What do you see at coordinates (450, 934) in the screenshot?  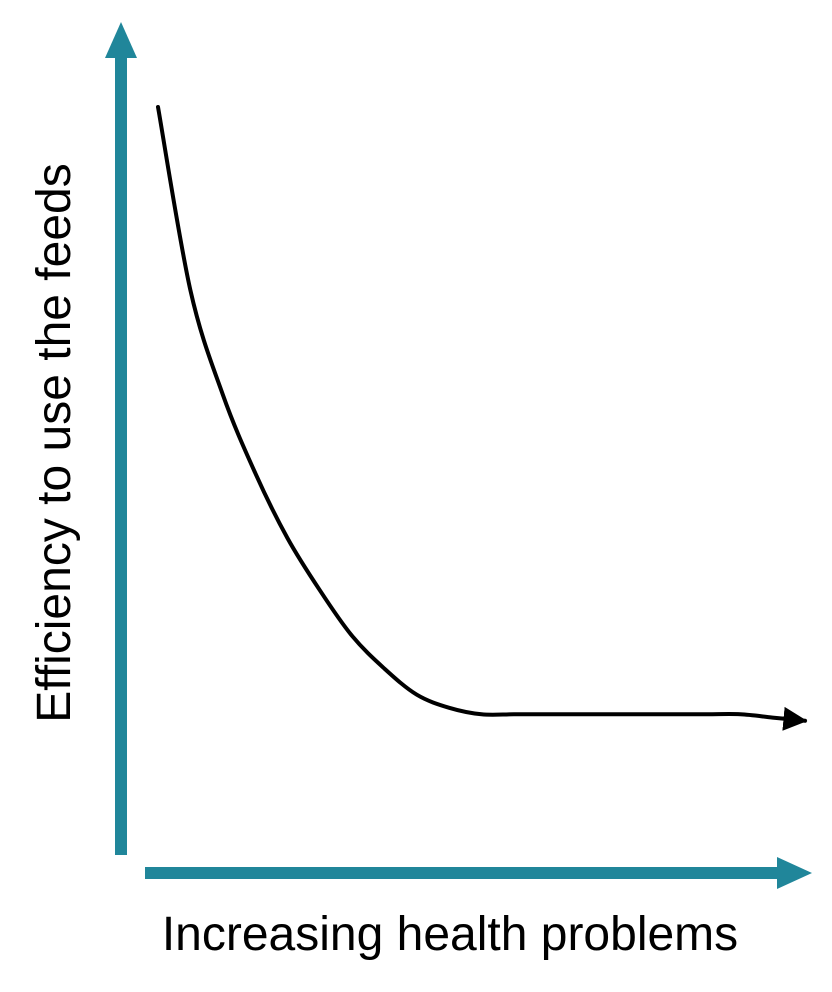 I see `x-axis-label: Increasing health problems` at bounding box center [450, 934].